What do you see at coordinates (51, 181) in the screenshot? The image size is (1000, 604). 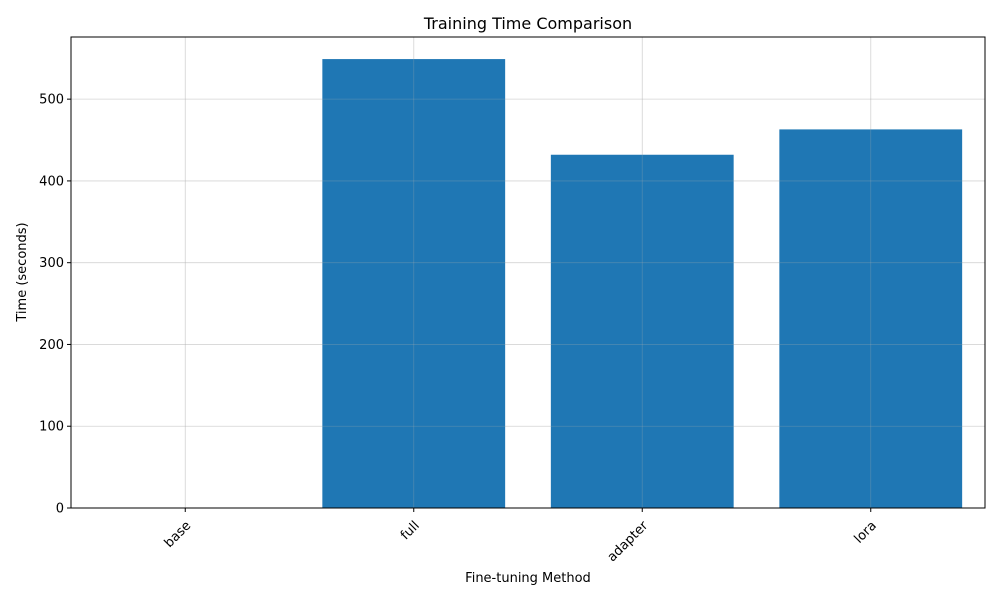 I see `y-tick-label: 400` at bounding box center [51, 181].